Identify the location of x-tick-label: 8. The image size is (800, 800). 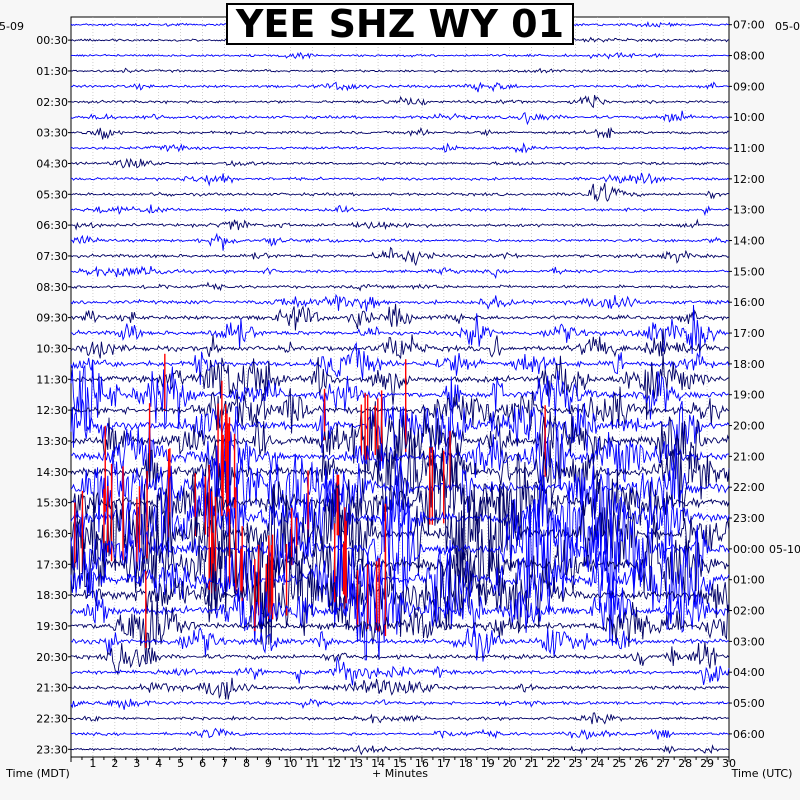
(246, 763).